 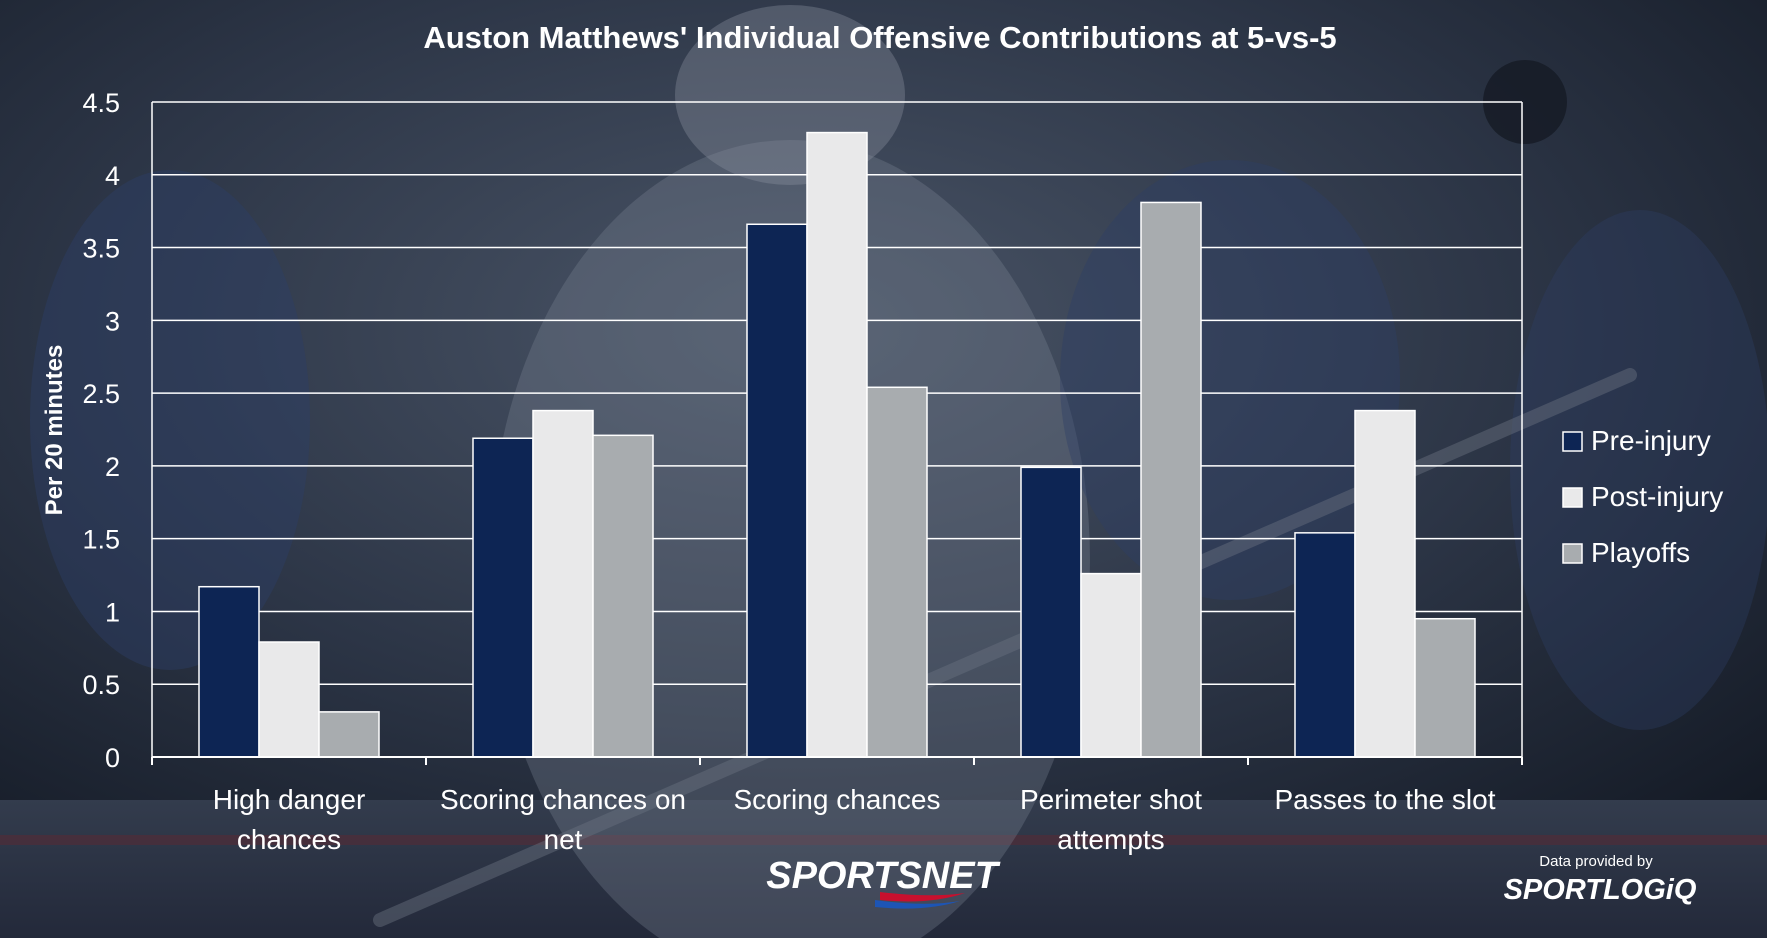 I want to click on y-tick-label: 0.5, so click(x=101, y=685).